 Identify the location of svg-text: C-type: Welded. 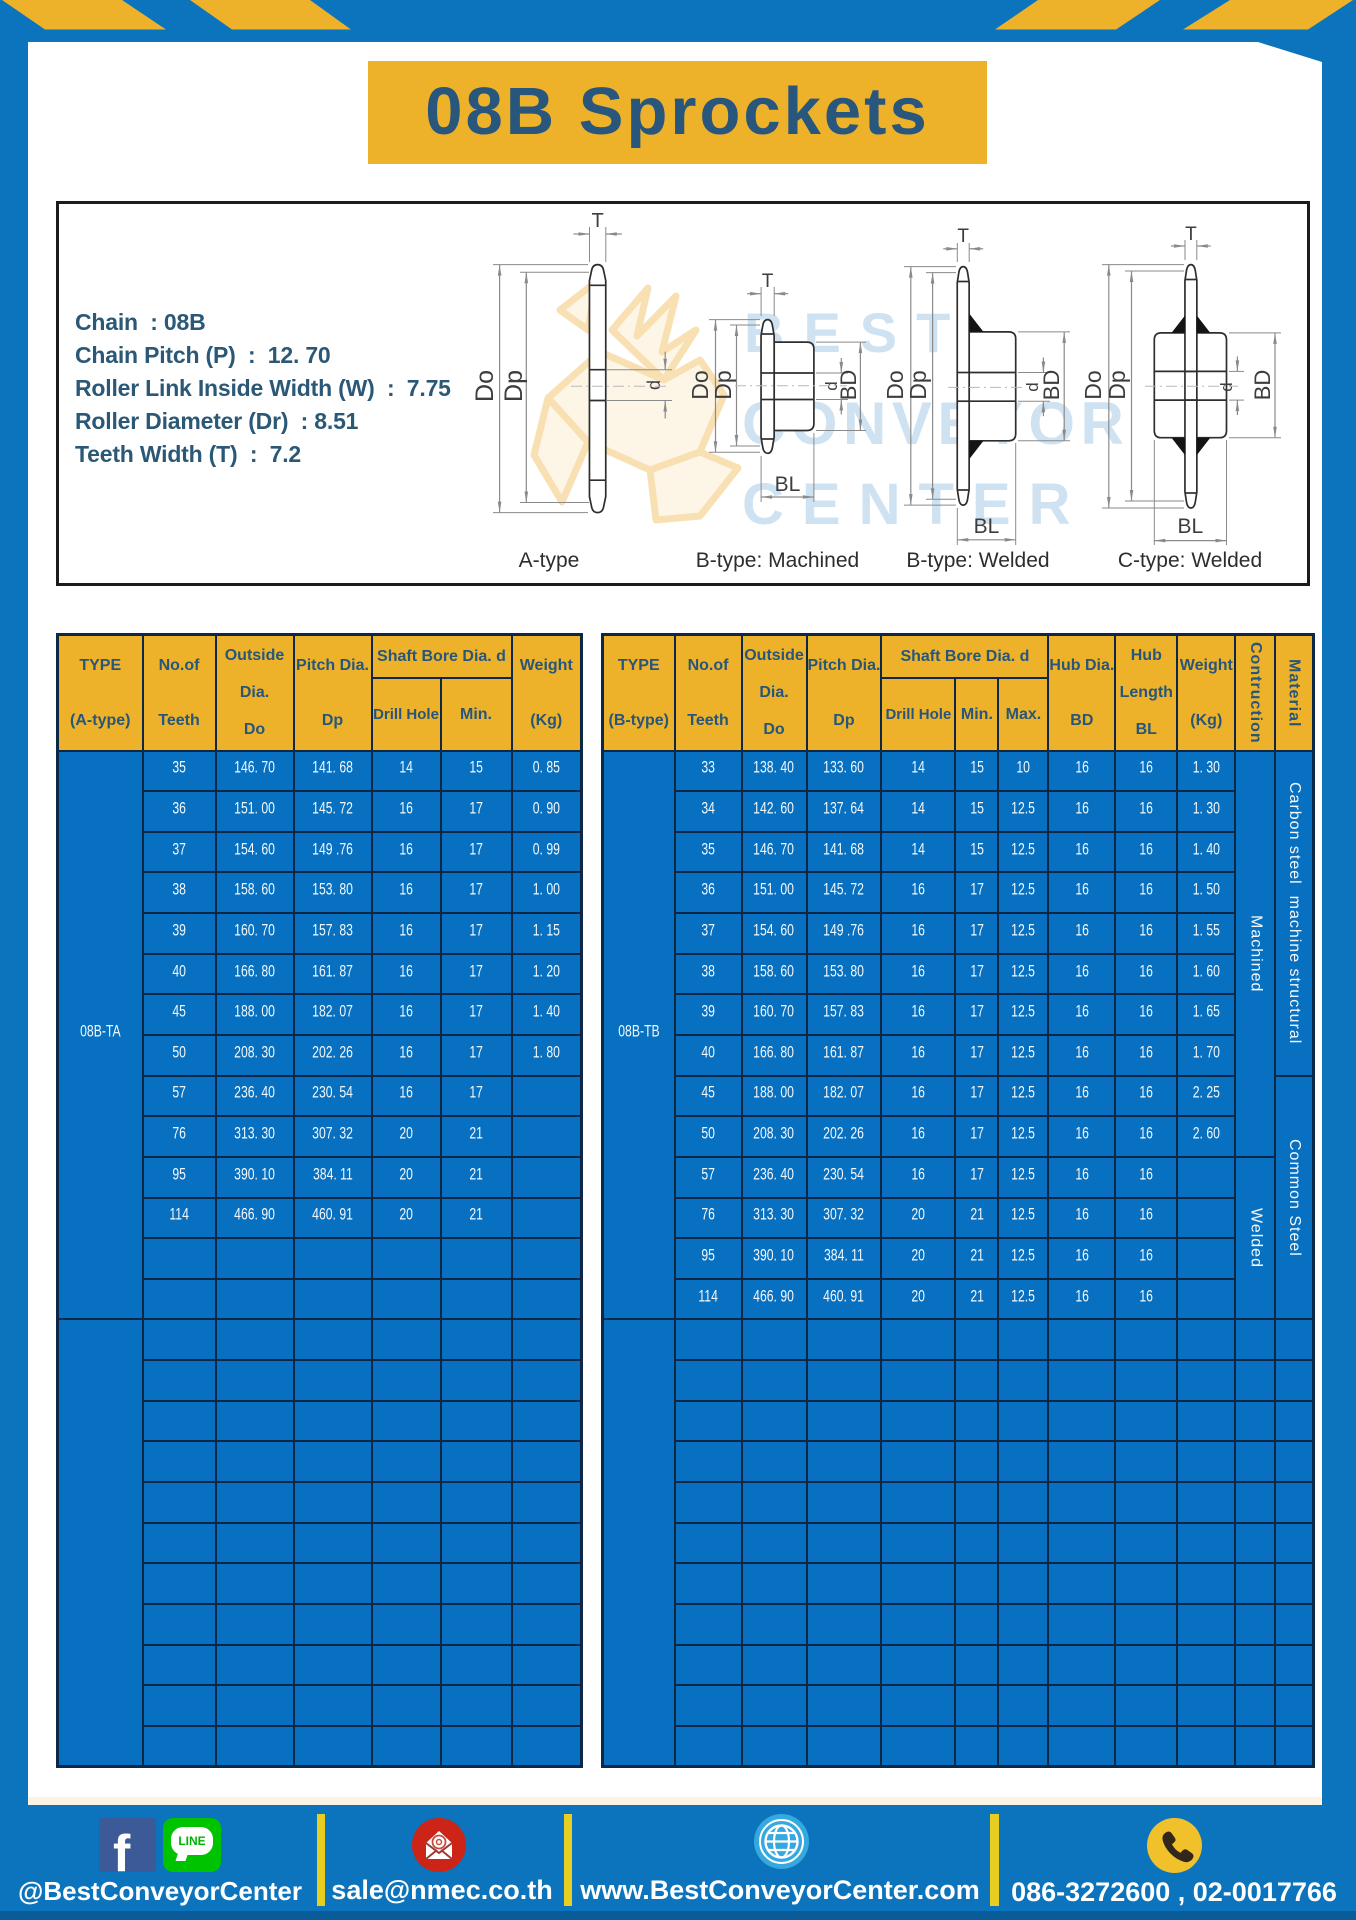
(1190, 560).